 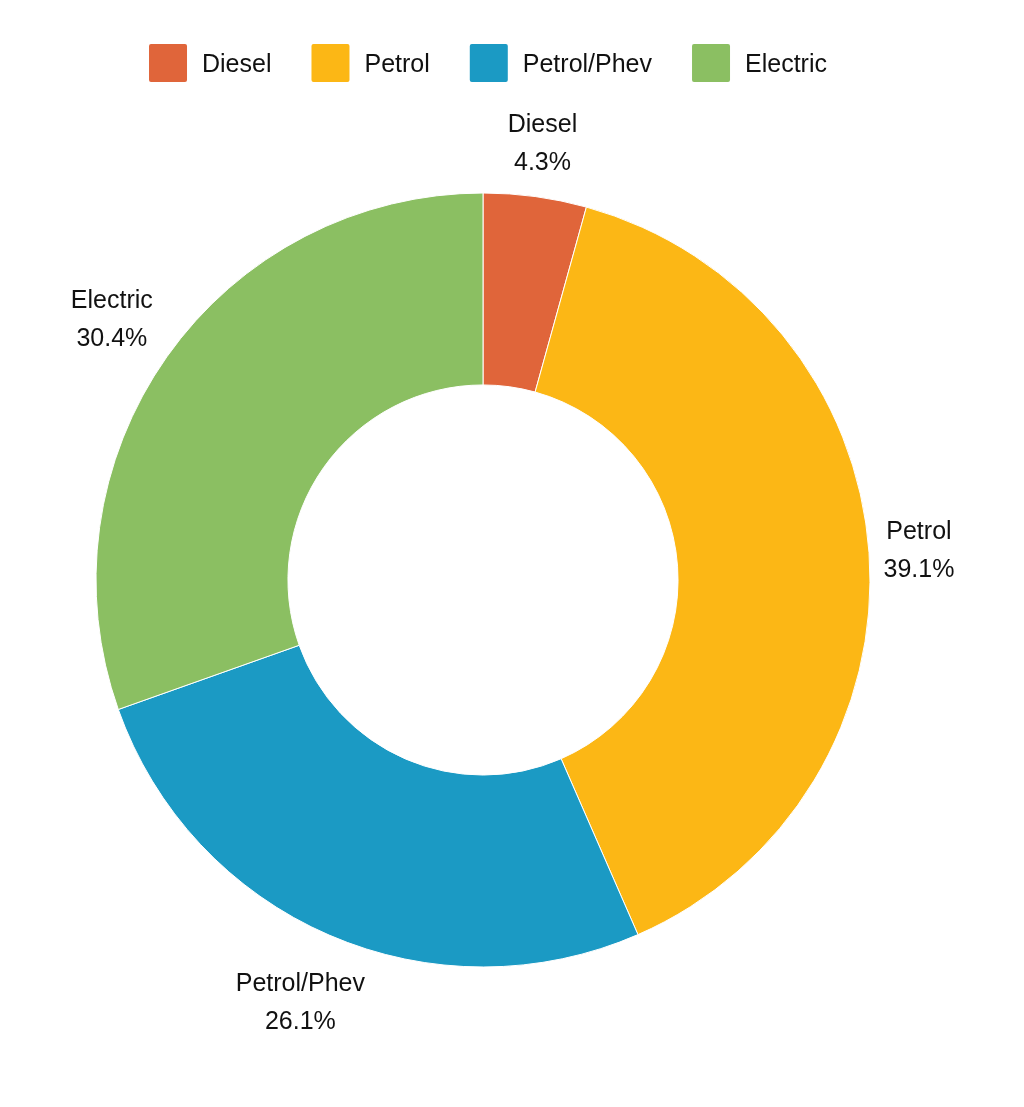 I want to click on legend-label: Petrol, so click(x=397, y=62).